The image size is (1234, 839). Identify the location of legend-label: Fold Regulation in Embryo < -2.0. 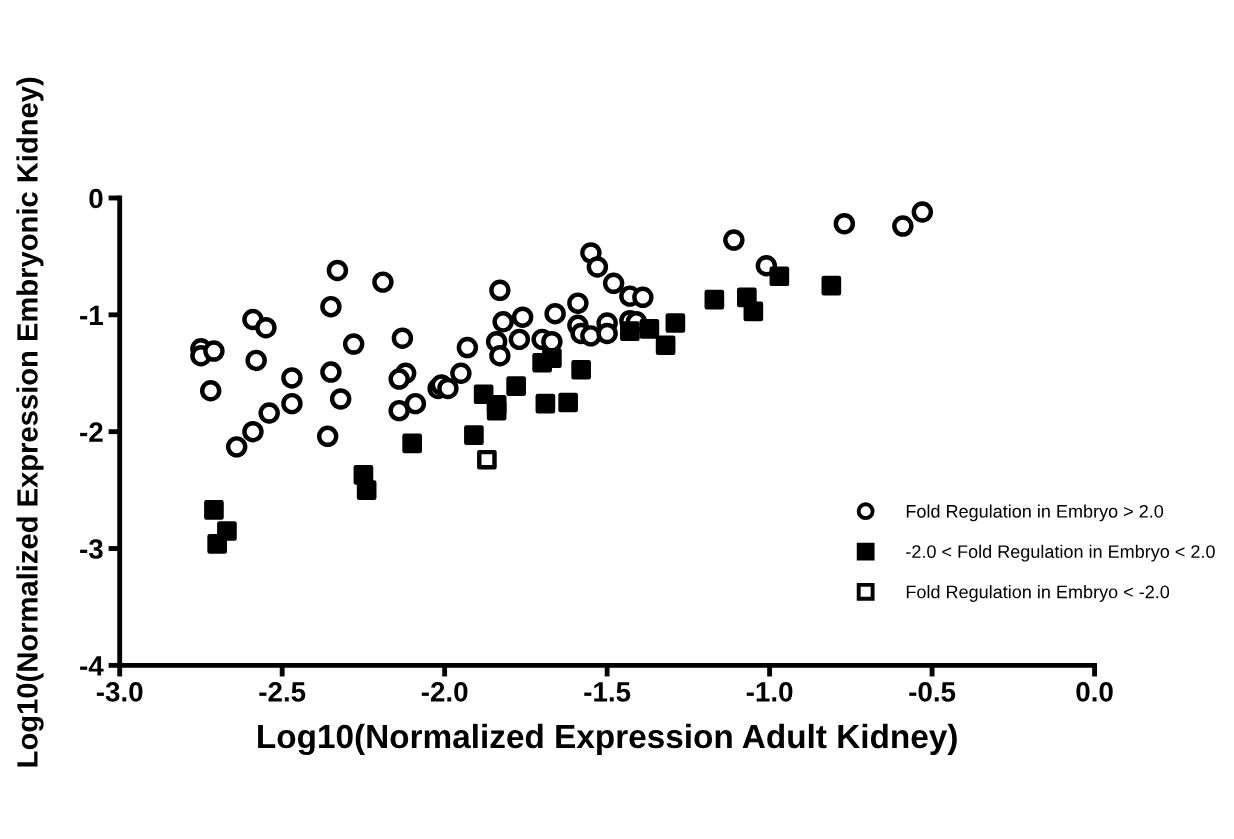
(1038, 593).